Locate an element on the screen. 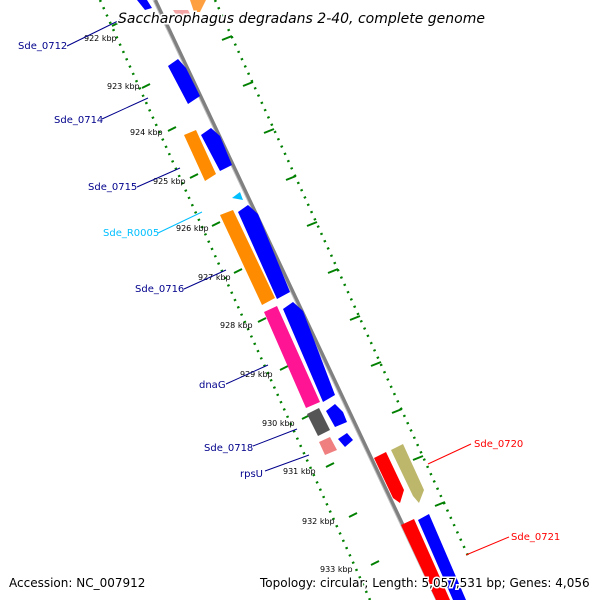  tick-label-924: 924 kbp is located at coordinates (146, 132).